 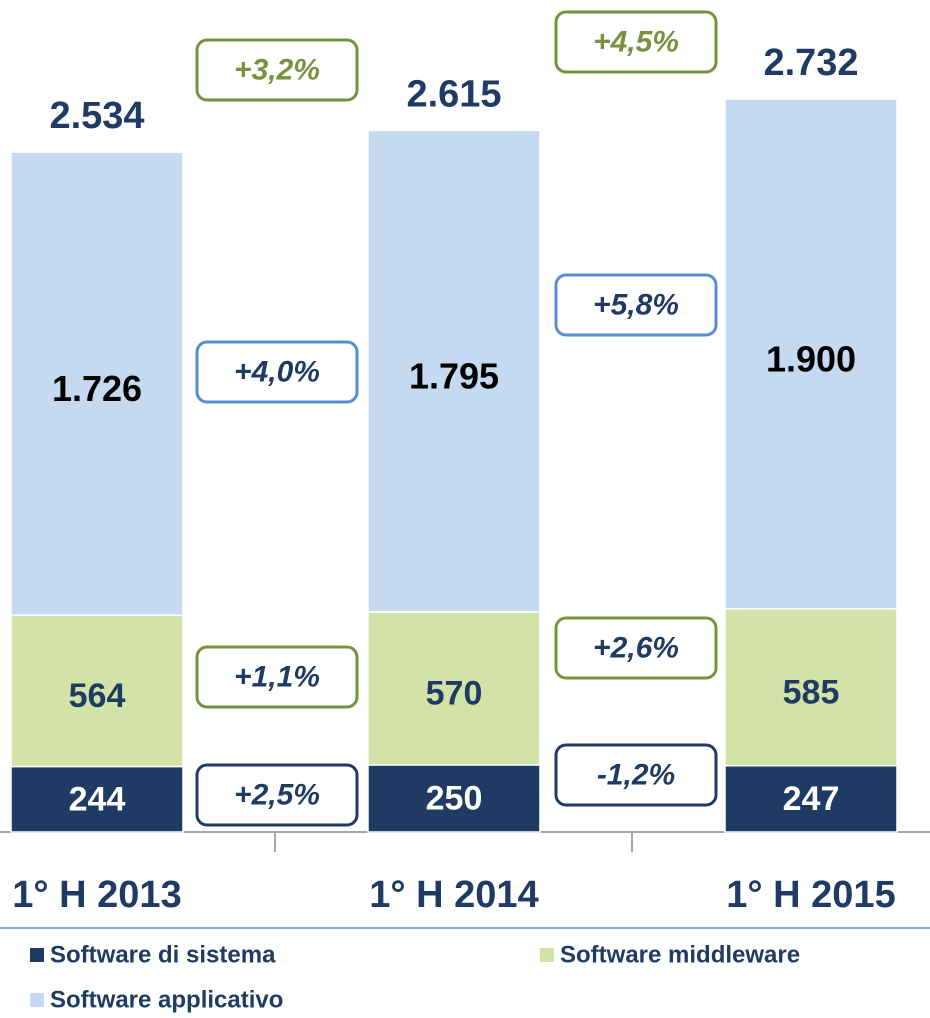 I want to click on growth-label: +2,5%, so click(x=277, y=795).